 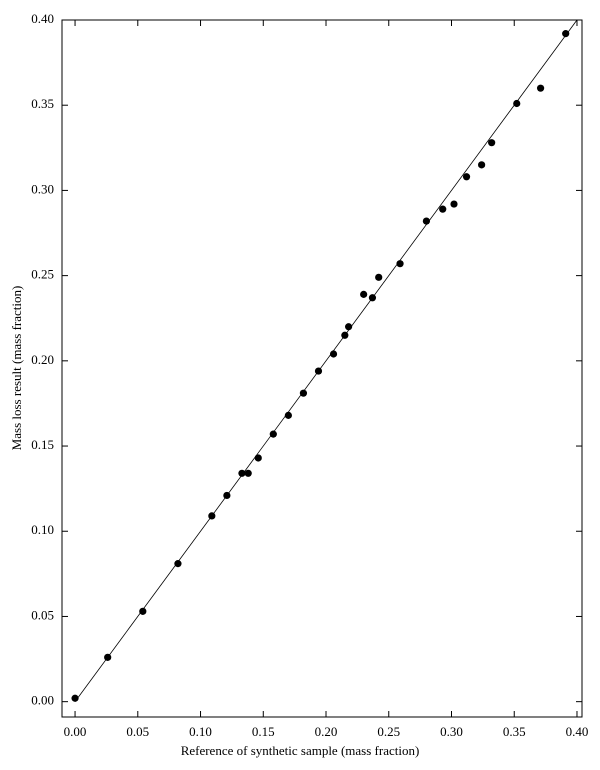 What do you see at coordinates (42, 359) in the screenshot?
I see `y-tick-label: 0.20` at bounding box center [42, 359].